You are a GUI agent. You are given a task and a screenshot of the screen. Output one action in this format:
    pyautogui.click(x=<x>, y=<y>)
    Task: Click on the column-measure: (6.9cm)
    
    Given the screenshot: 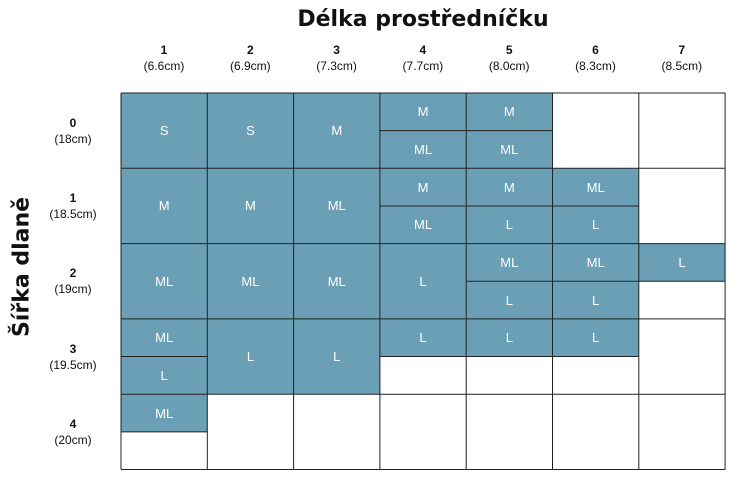 What is the action you would take?
    pyautogui.click(x=250, y=66)
    